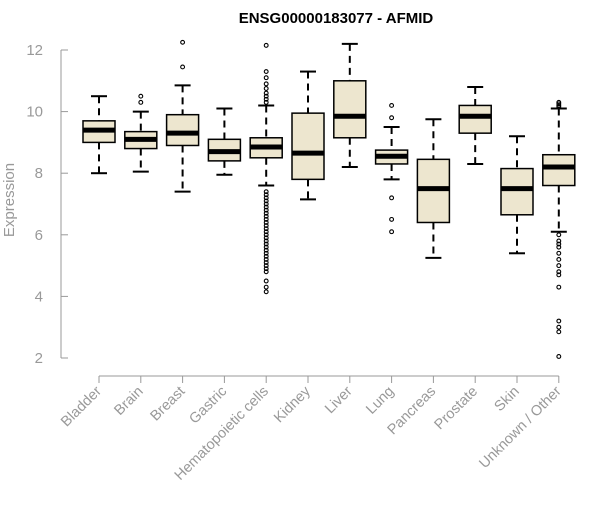 The width and height of the screenshot is (600, 505). Describe the element at coordinates (292, 404) in the screenshot. I see `x-tick-label: Kidney` at that location.